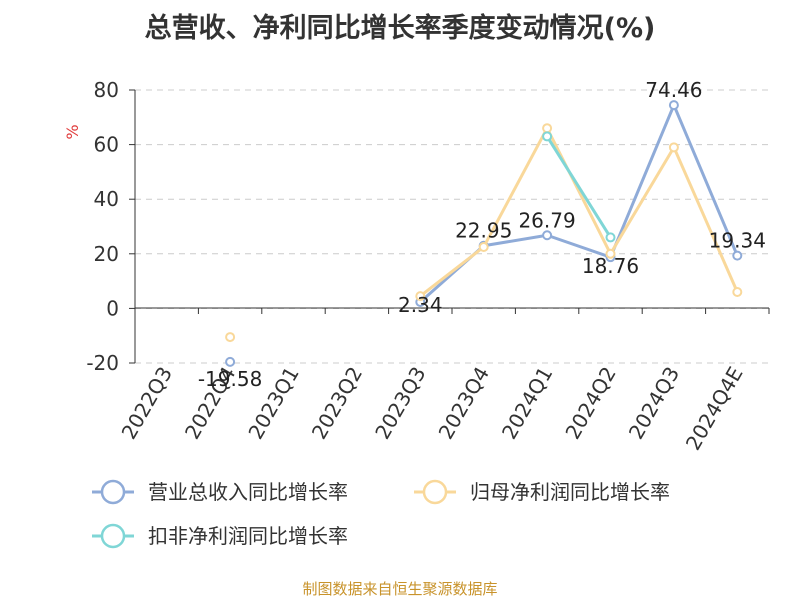 The image size is (800, 600). Describe the element at coordinates (106, 145) in the screenshot. I see `y-tick-label: 60` at that location.